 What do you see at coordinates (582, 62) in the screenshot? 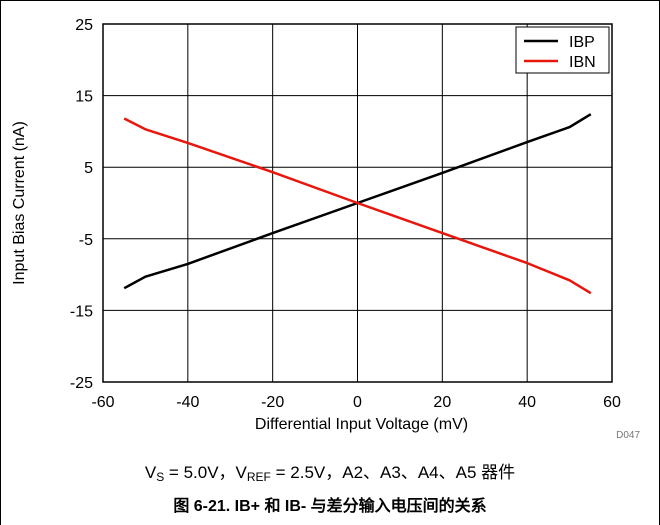
I see `legend-label-ibn: IBN` at bounding box center [582, 62].